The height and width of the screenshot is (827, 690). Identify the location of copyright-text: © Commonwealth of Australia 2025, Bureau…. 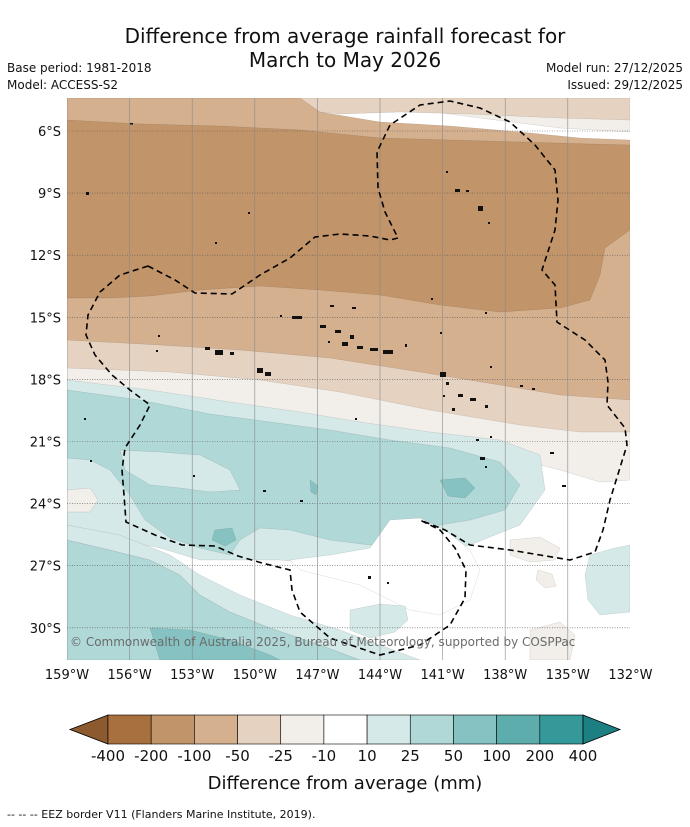
(322, 642).